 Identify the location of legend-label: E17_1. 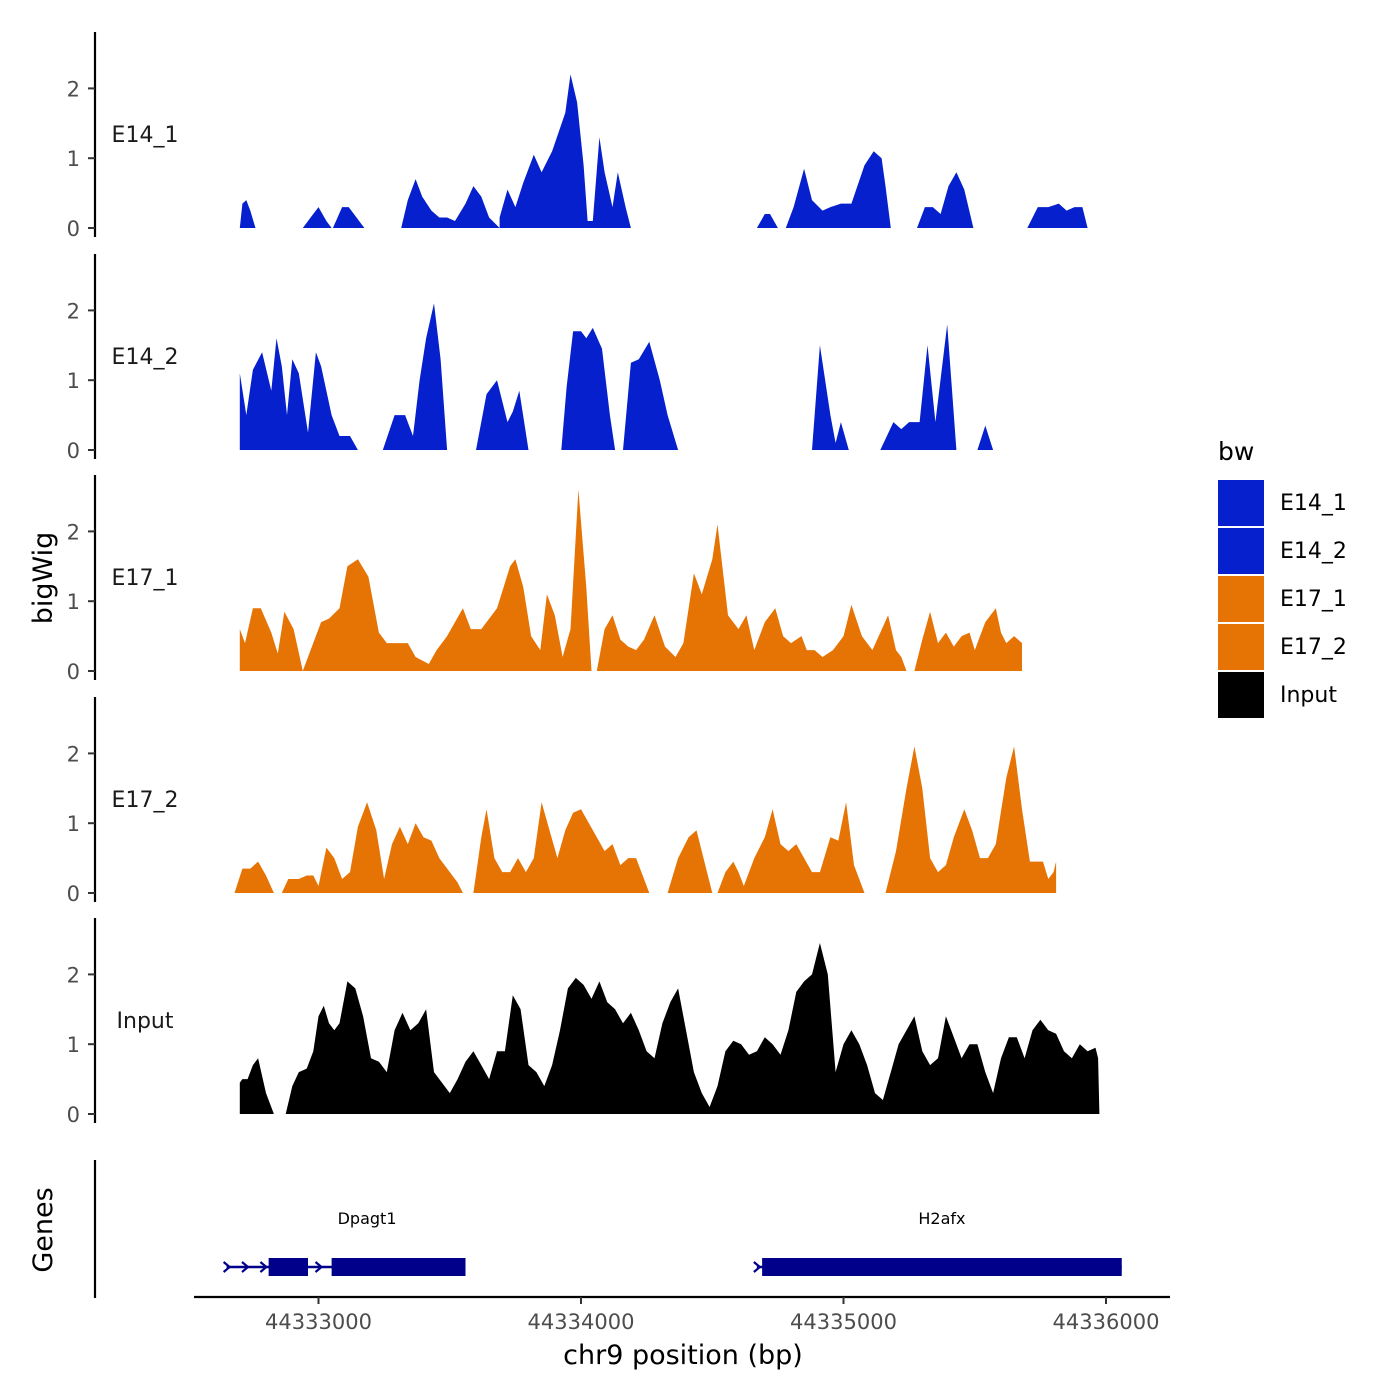
(1313, 599).